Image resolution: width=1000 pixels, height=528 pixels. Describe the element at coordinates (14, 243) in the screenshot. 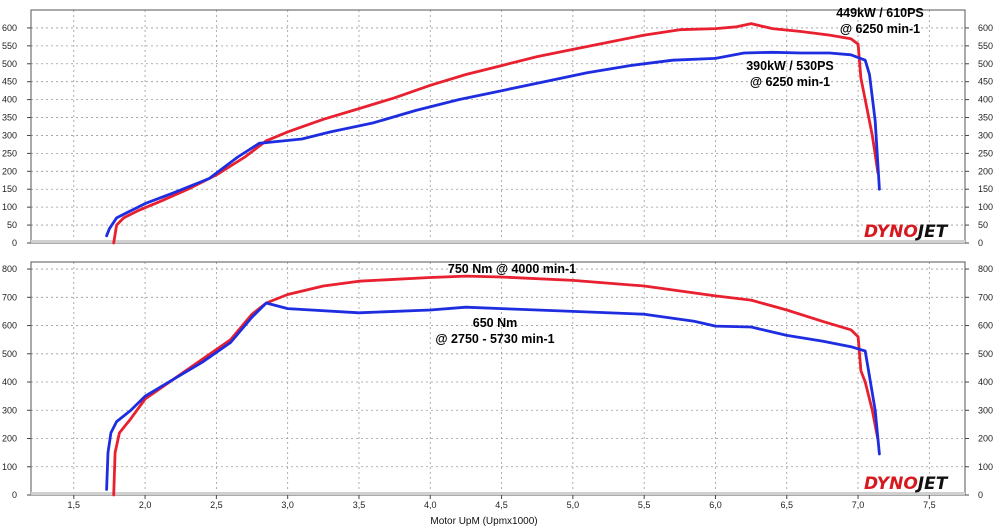

I see `power-ytick-left: 0` at that location.